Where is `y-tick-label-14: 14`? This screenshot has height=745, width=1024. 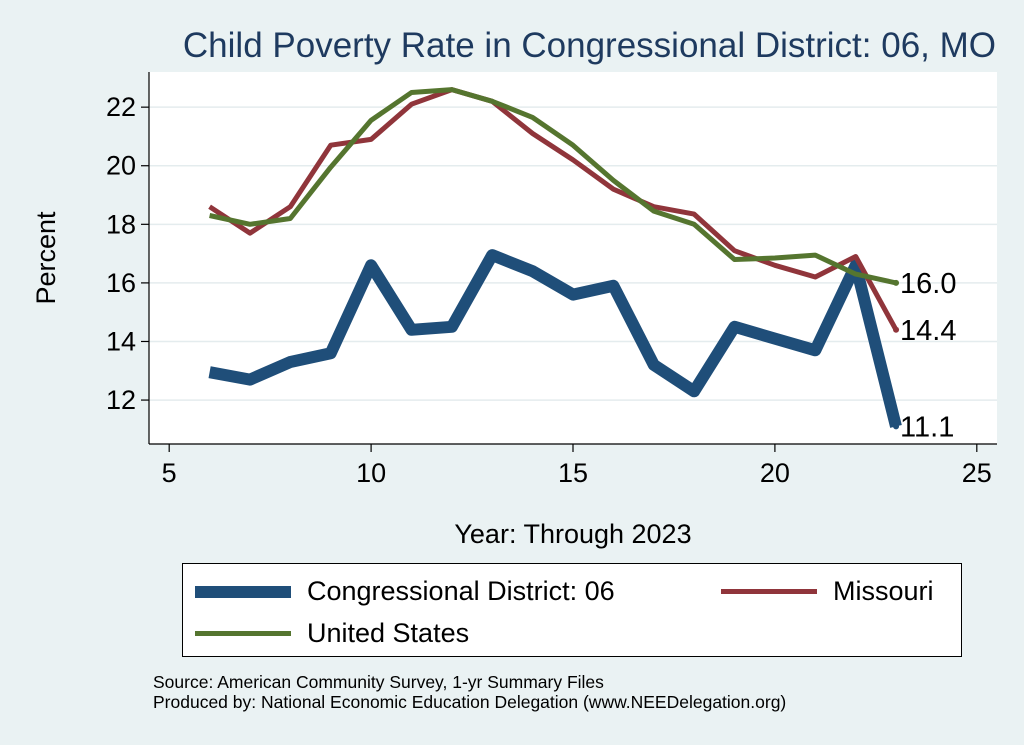 y-tick-label-14: 14 is located at coordinates (121, 341).